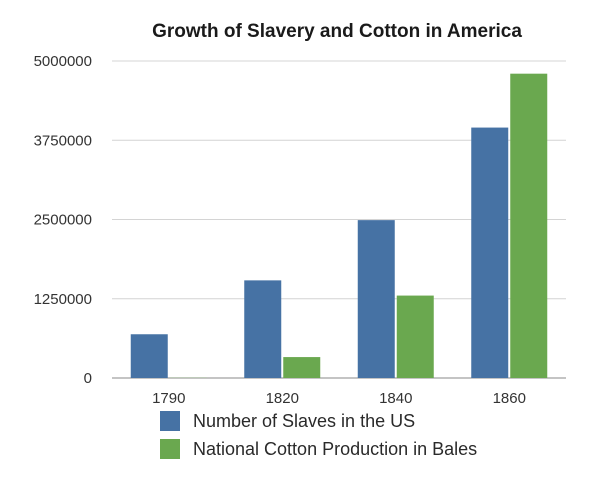 Image resolution: width=598 pixels, height=480 pixels. Describe the element at coordinates (63, 61) in the screenshot. I see `y-tick-label: 5000000` at that location.